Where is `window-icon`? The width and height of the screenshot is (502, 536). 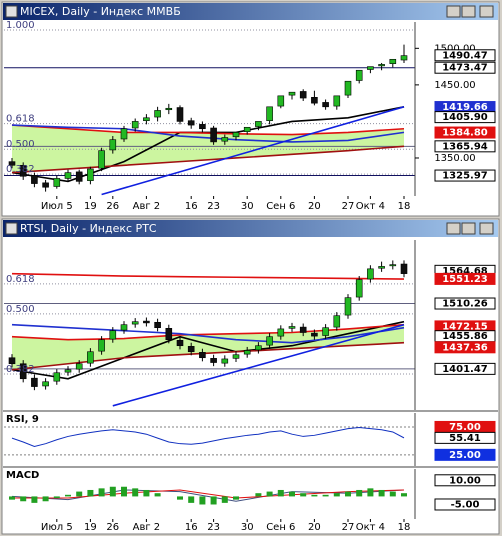
window-icon is located at coordinates (11, 11).